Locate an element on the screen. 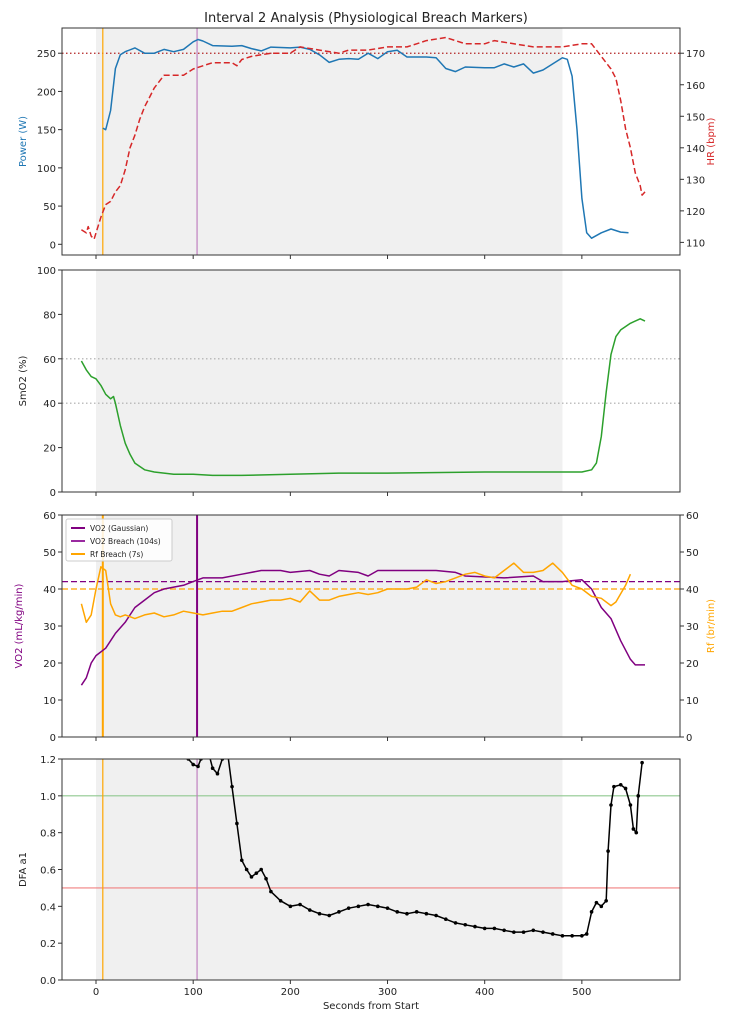  x-axis-label: Seconds from Start is located at coordinates (371, 1006).